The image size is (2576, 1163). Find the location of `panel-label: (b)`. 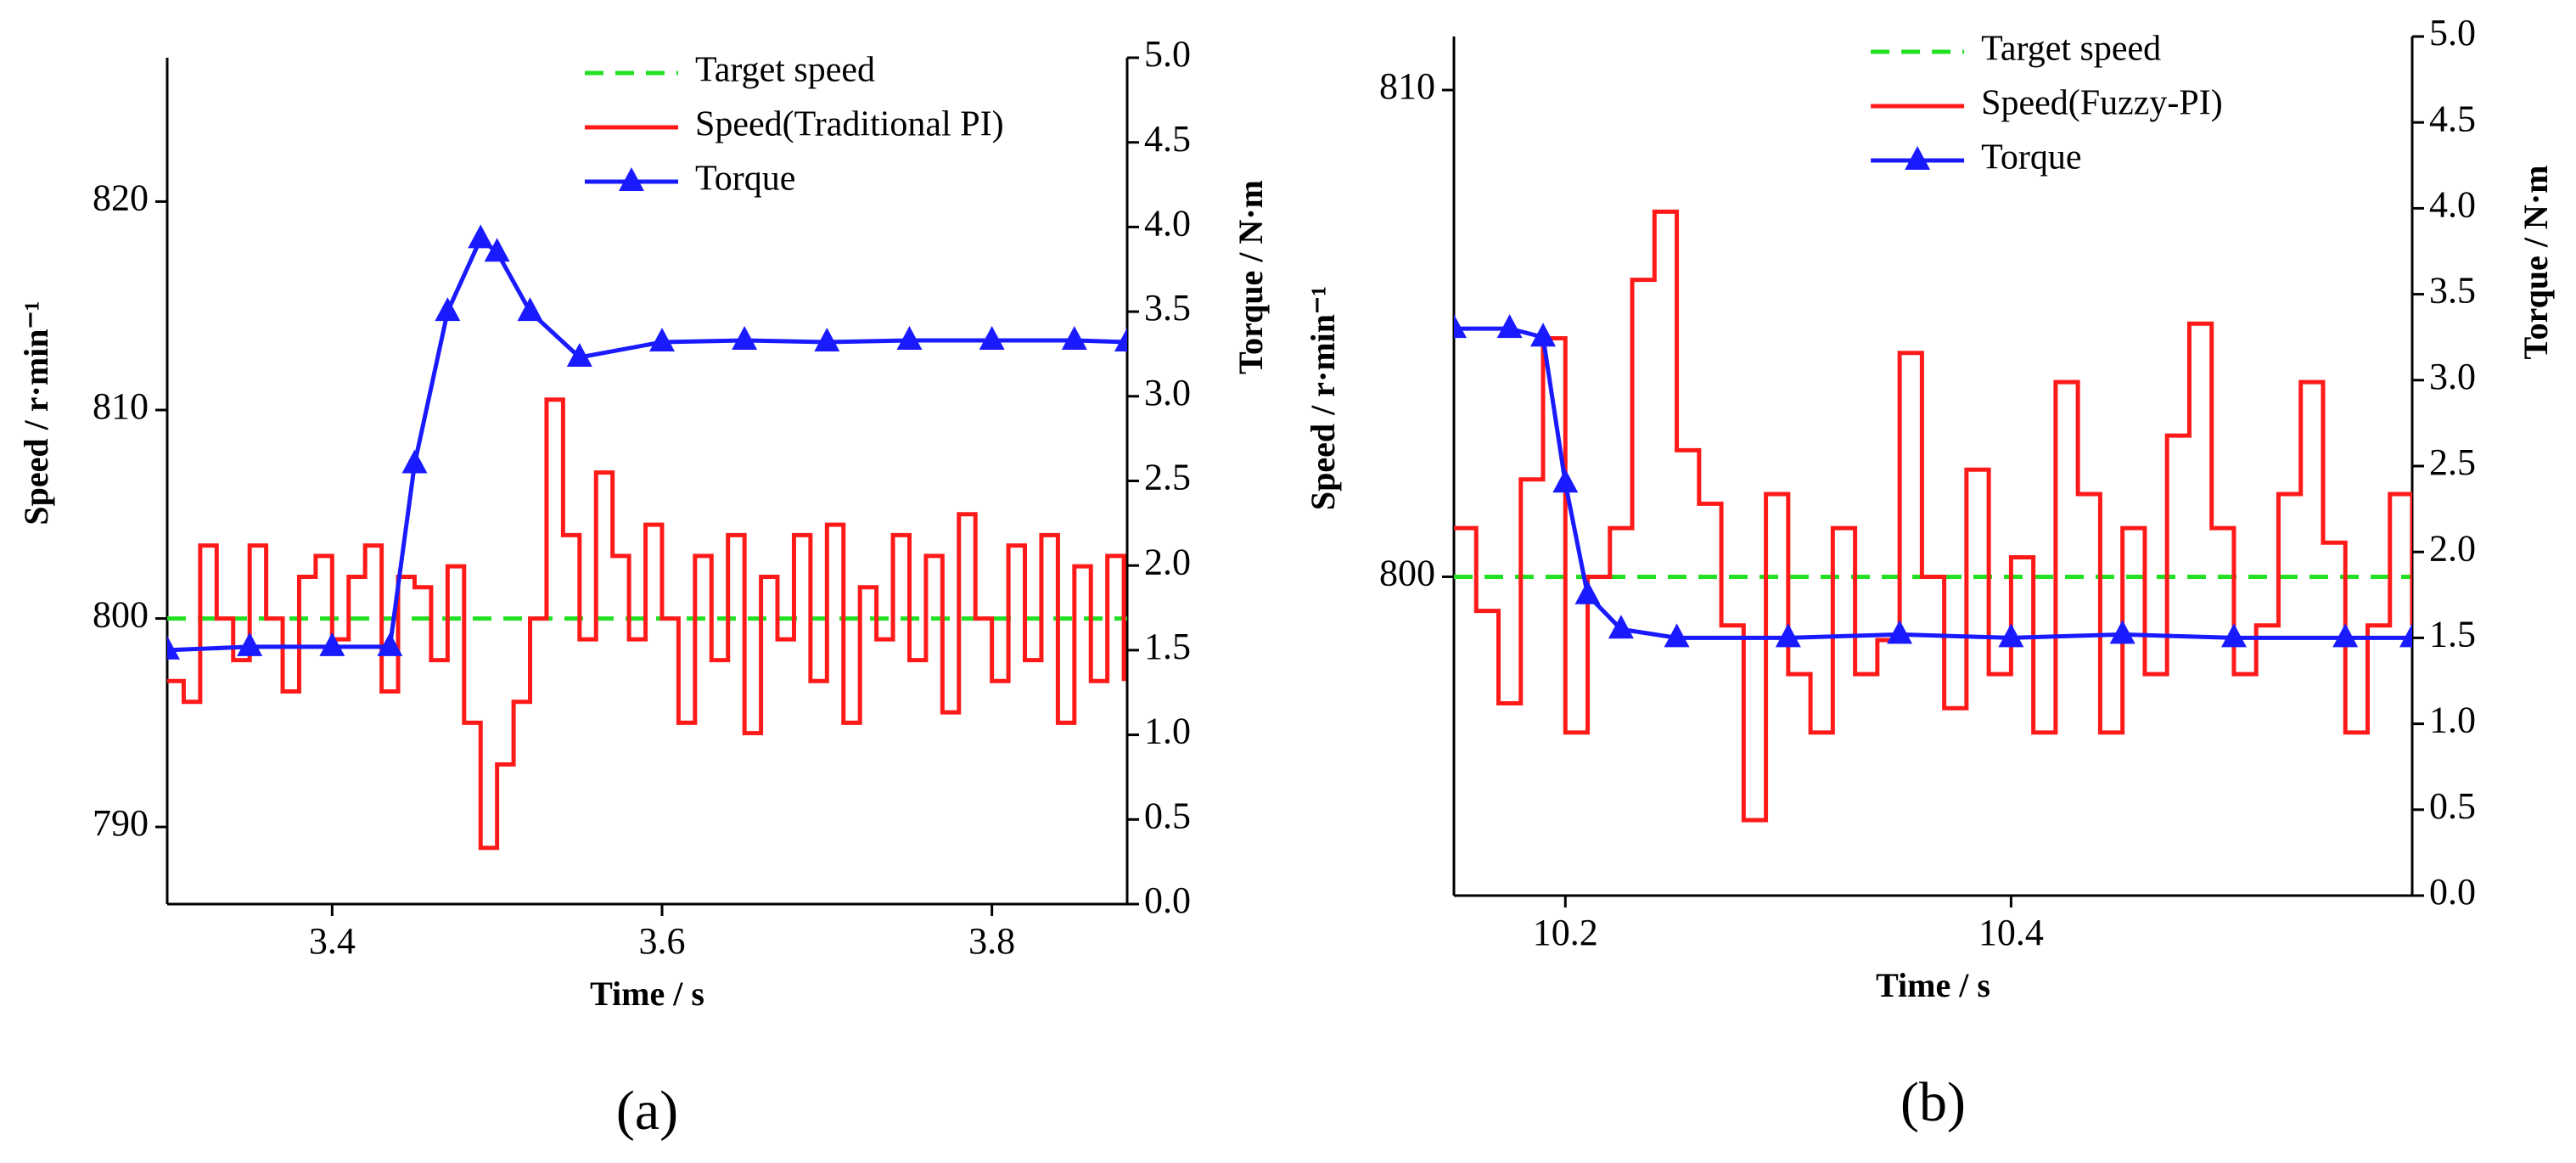

panel-label: (b) is located at coordinates (1933, 1102).